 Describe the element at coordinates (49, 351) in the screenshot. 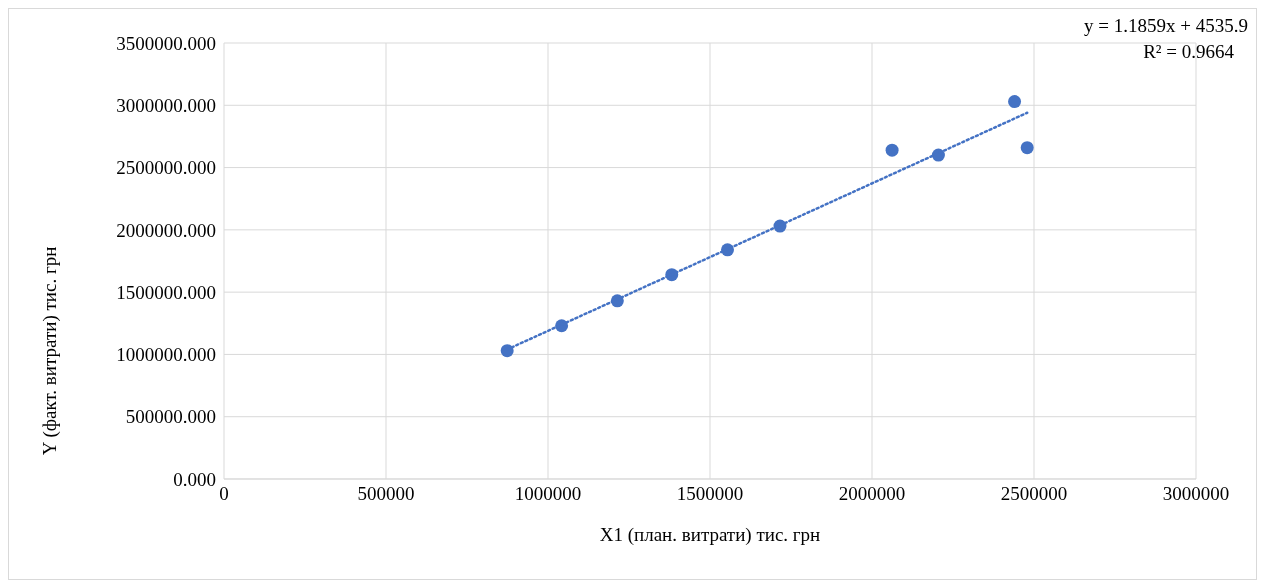

I see `y-axis-title: Y (факт. витрати) тис. грн` at that location.